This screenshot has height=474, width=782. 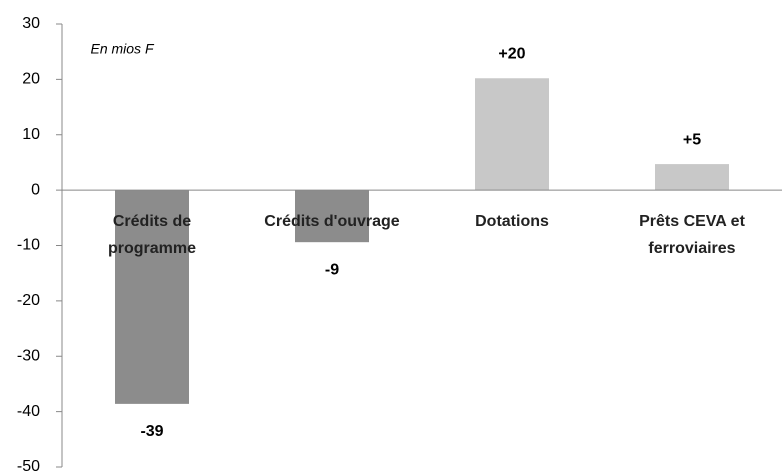 What do you see at coordinates (152, 235) in the screenshot?
I see `x-tick-label: Crédits de programme` at bounding box center [152, 235].